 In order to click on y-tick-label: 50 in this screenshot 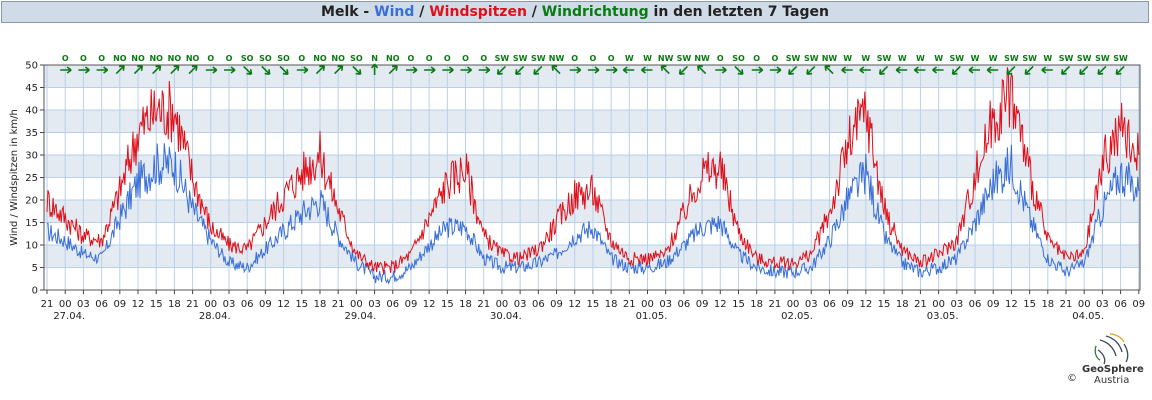, I will do `click(31, 66)`.